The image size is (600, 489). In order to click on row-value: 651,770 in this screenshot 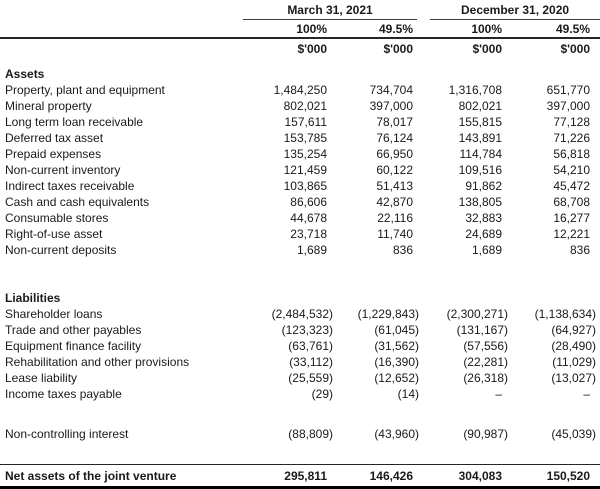, I will do `click(568, 90)`.